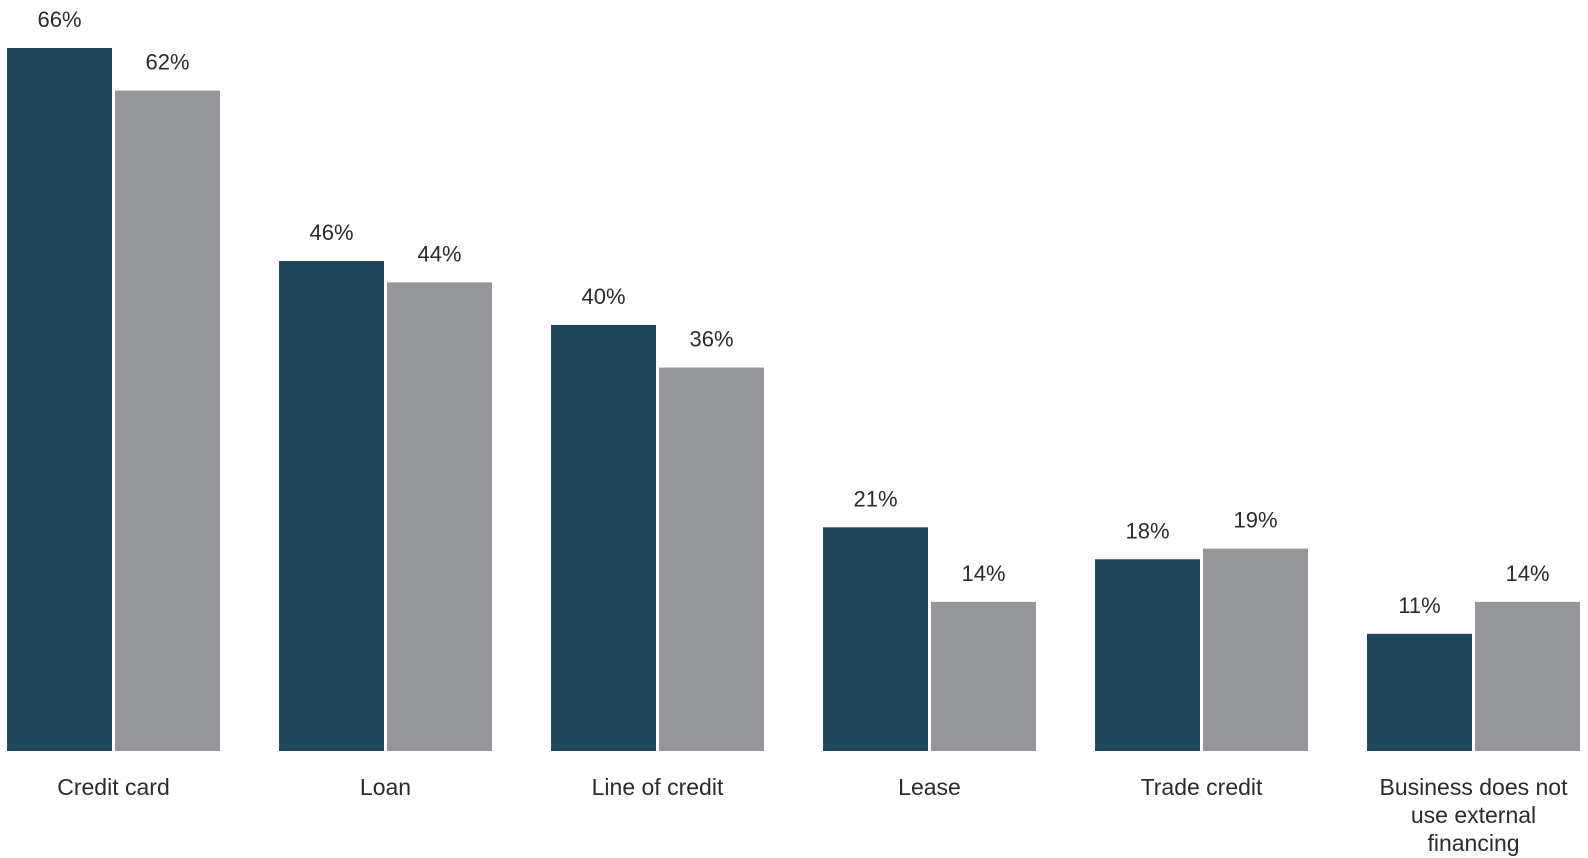 This screenshot has width=1588, height=858. I want to click on x-tick-label: Credit card, so click(113, 787).